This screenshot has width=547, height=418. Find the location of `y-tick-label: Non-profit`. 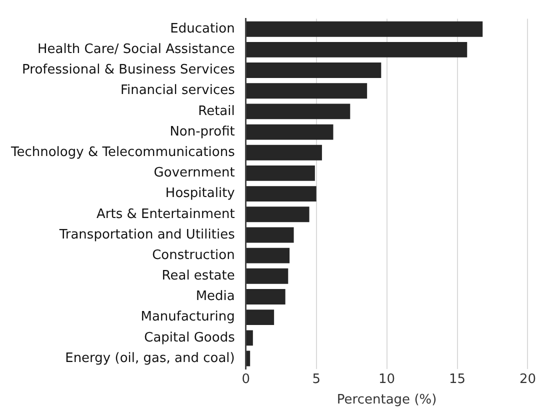

y-tick-label: Non-profit is located at coordinates (202, 132).